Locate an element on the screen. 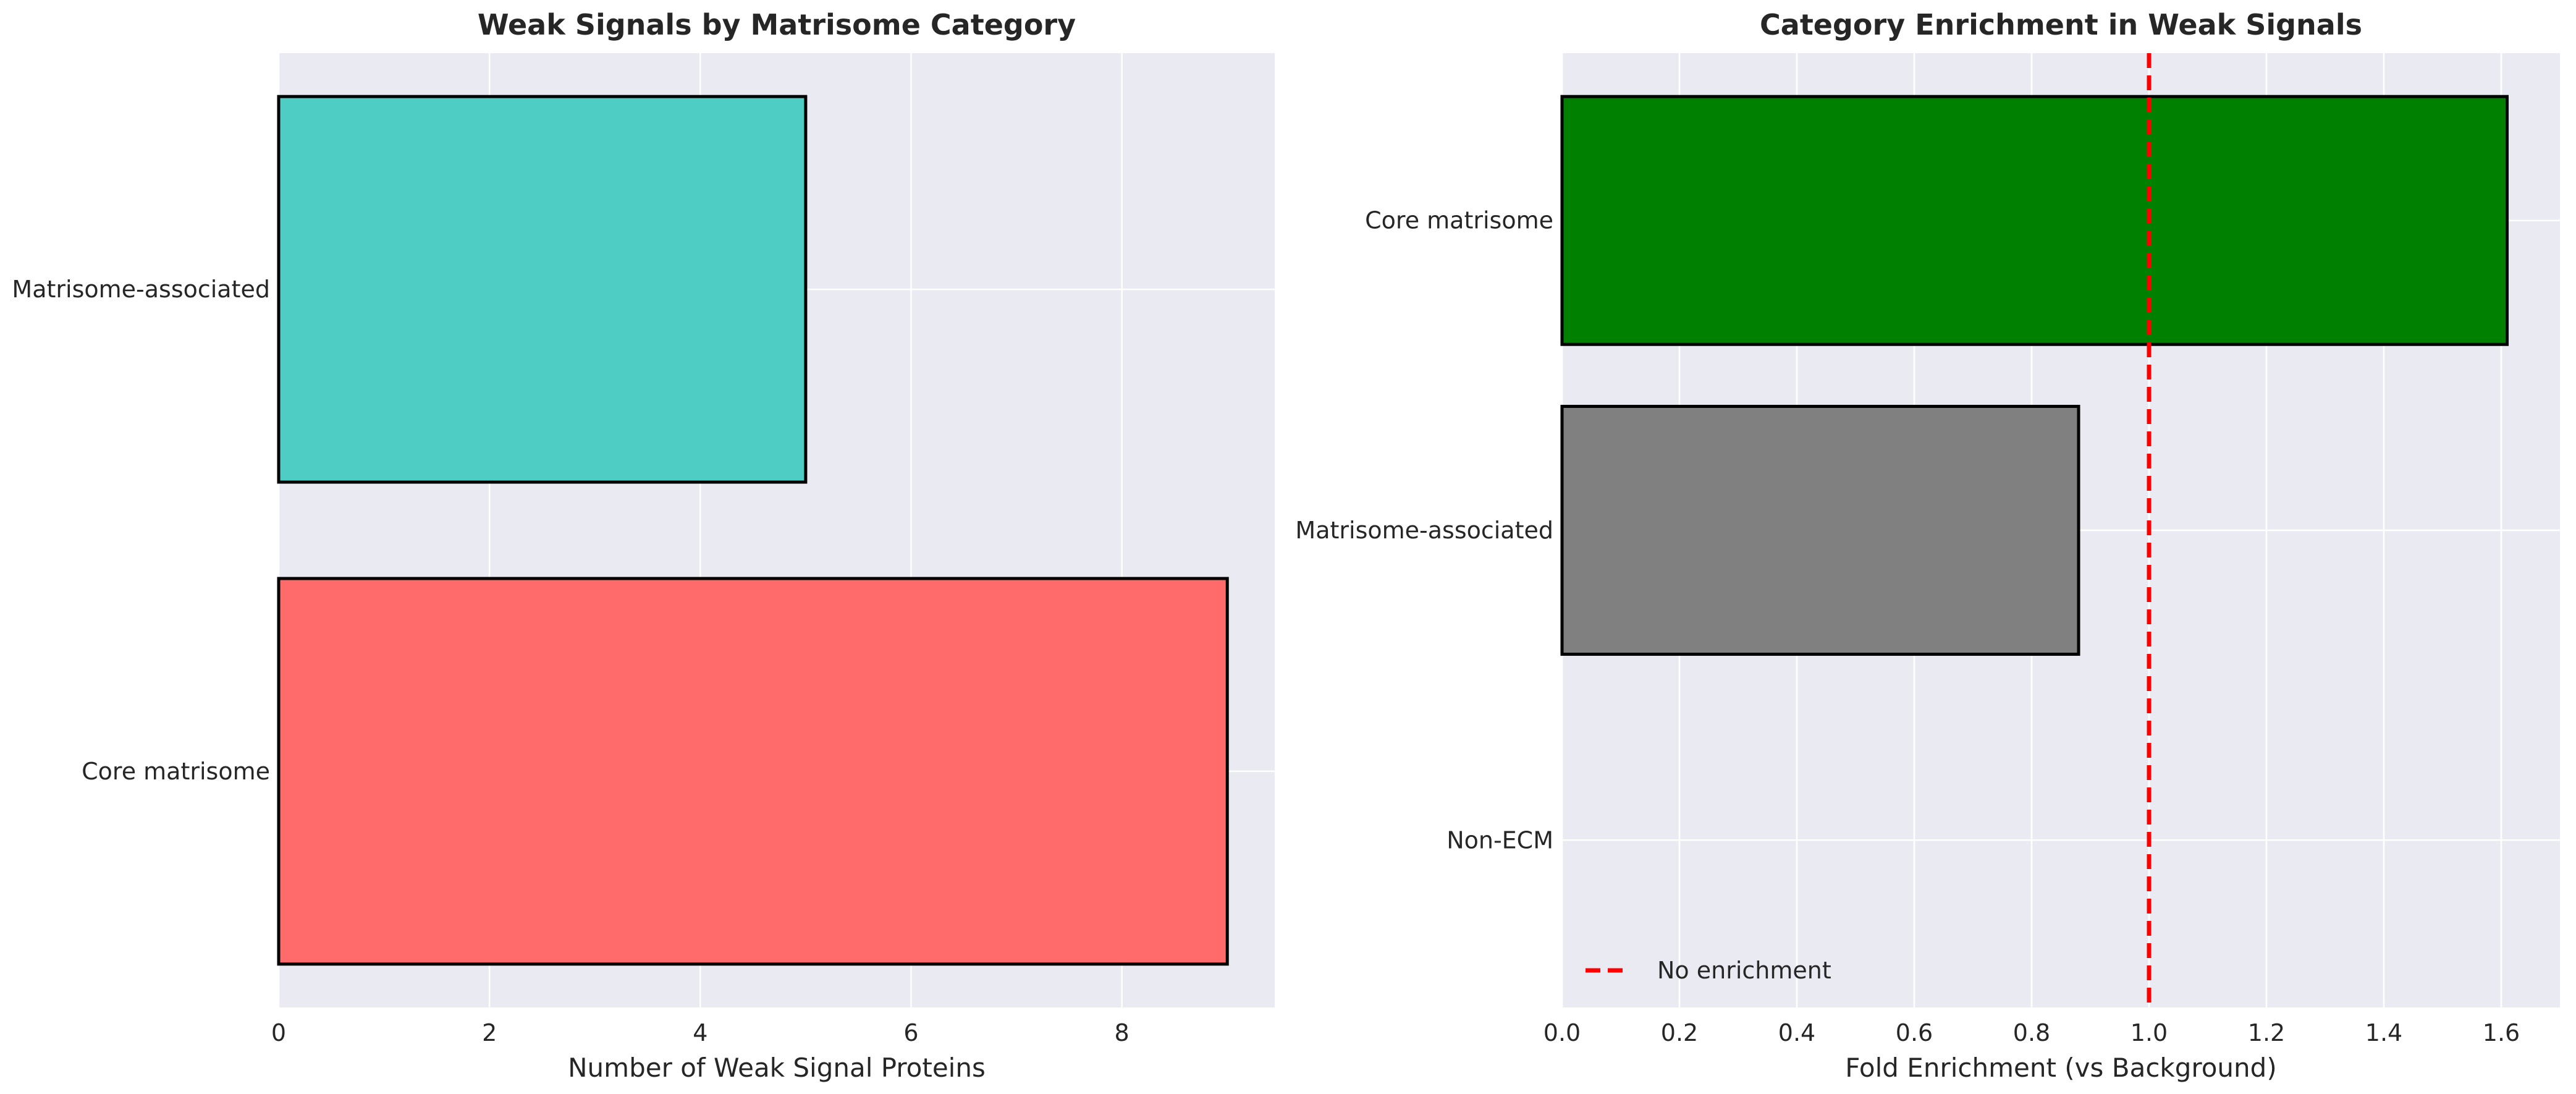 The width and height of the screenshot is (2576, 1094). x-tick-label-right-8: 1.6 is located at coordinates (2501, 1032).